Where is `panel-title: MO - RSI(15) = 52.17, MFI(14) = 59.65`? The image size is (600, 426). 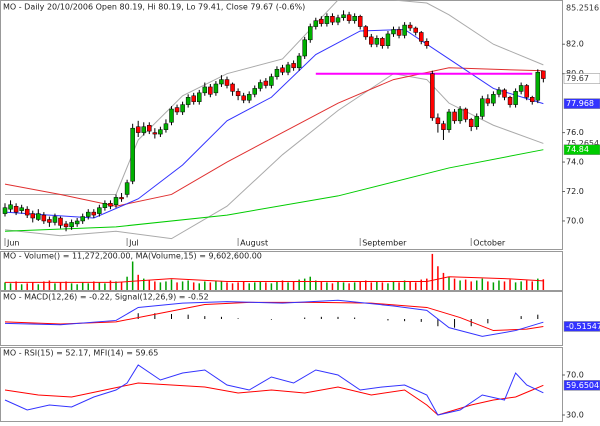 panel-title: MO - RSI(15) = 52.17, MFI(14) = 59.65 is located at coordinates (80, 353).